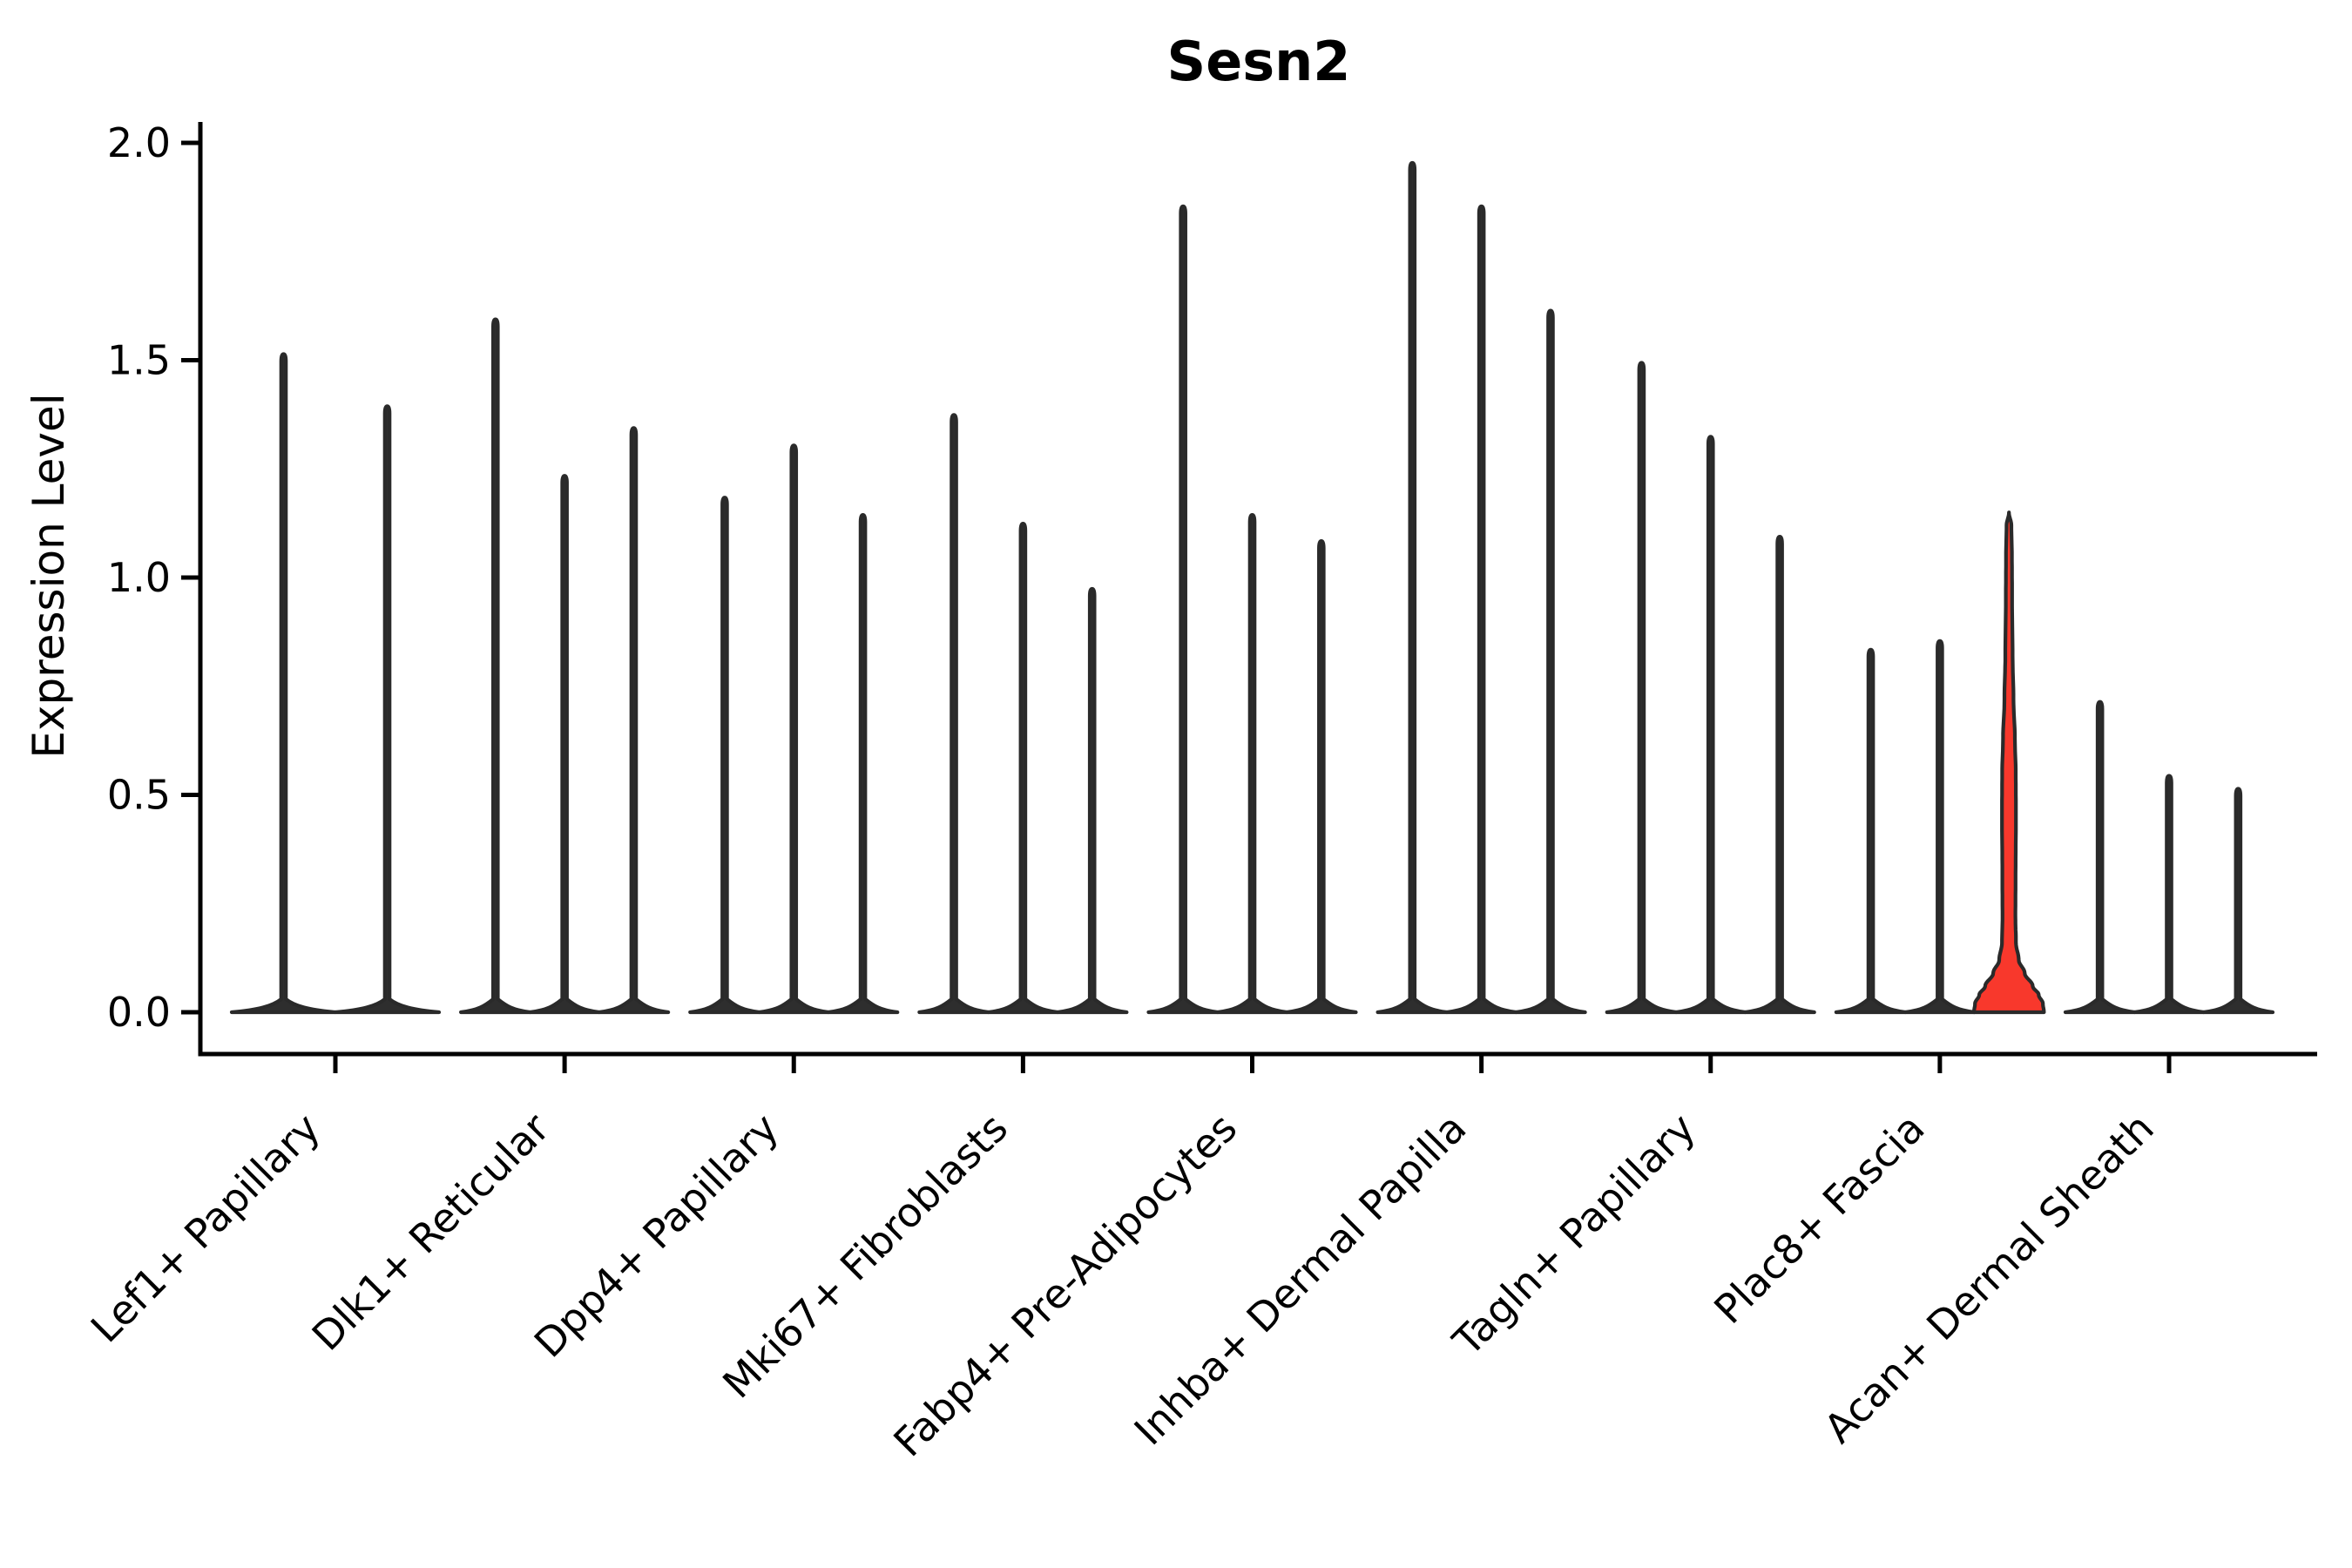 Image resolution: width=2352 pixels, height=1568 pixels. Describe the element at coordinates (205, 1228) in the screenshot. I see `x-tick-label: Lef1+ Papillary` at that location.